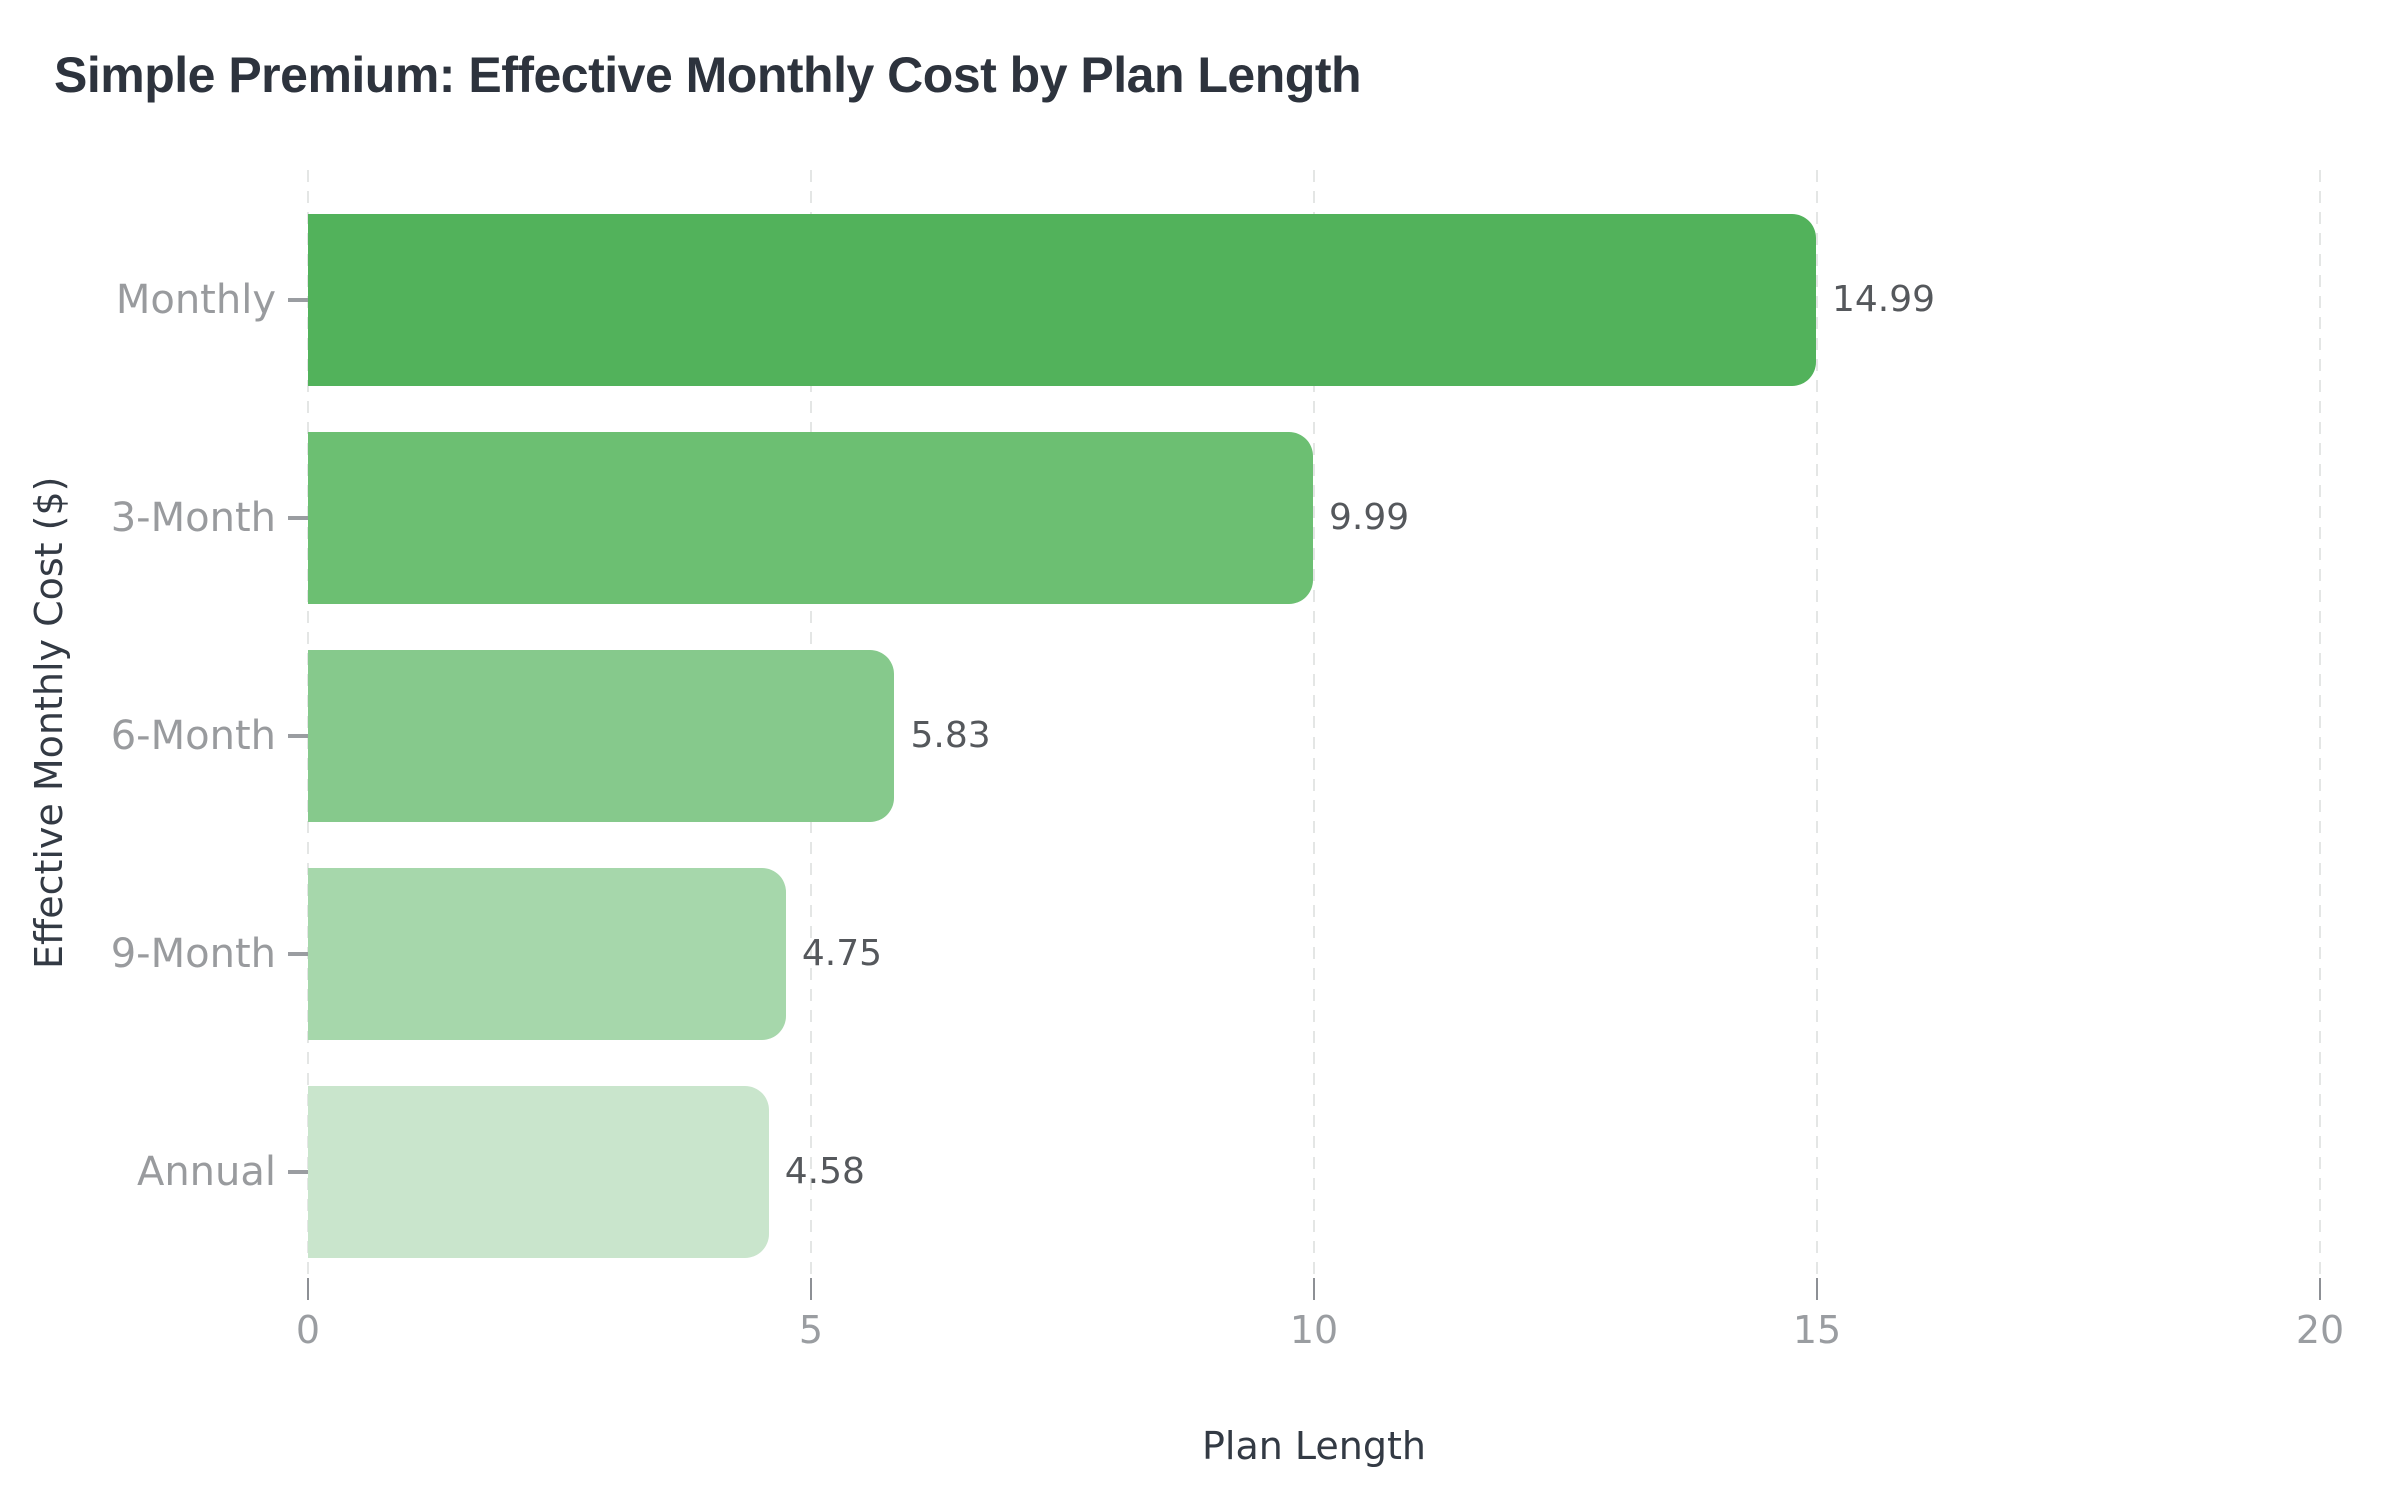 The width and height of the screenshot is (2400, 1500). What do you see at coordinates (206, 1172) in the screenshot?
I see `category-label-annual: Annual` at bounding box center [206, 1172].